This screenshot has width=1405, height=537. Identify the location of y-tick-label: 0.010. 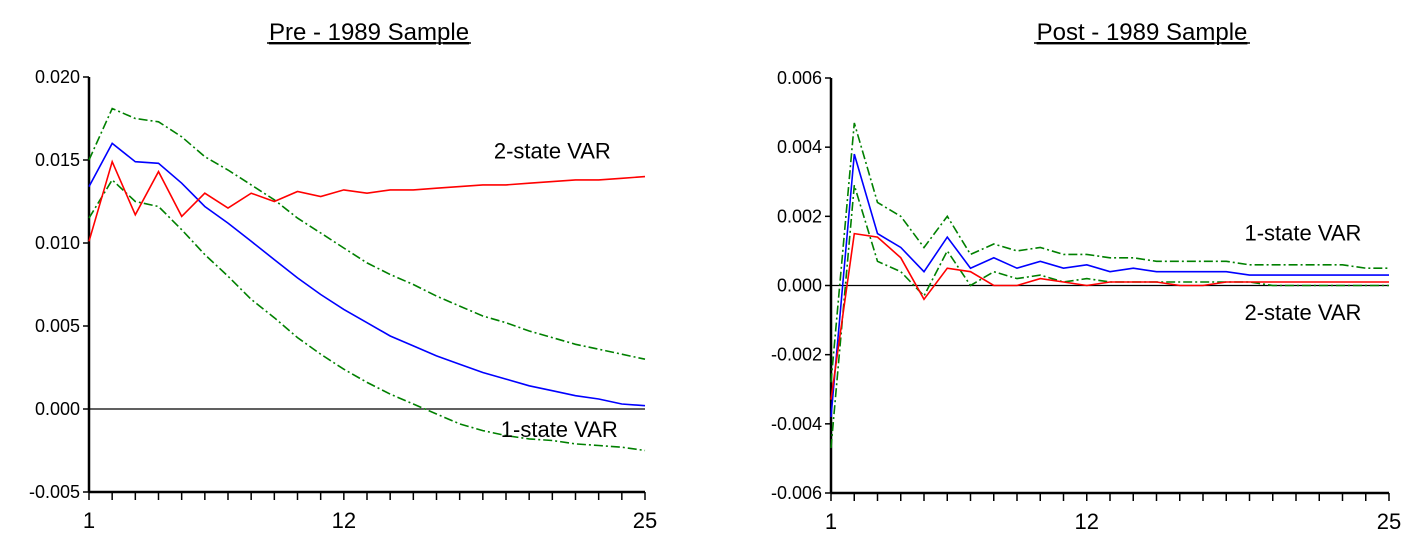
(57, 243).